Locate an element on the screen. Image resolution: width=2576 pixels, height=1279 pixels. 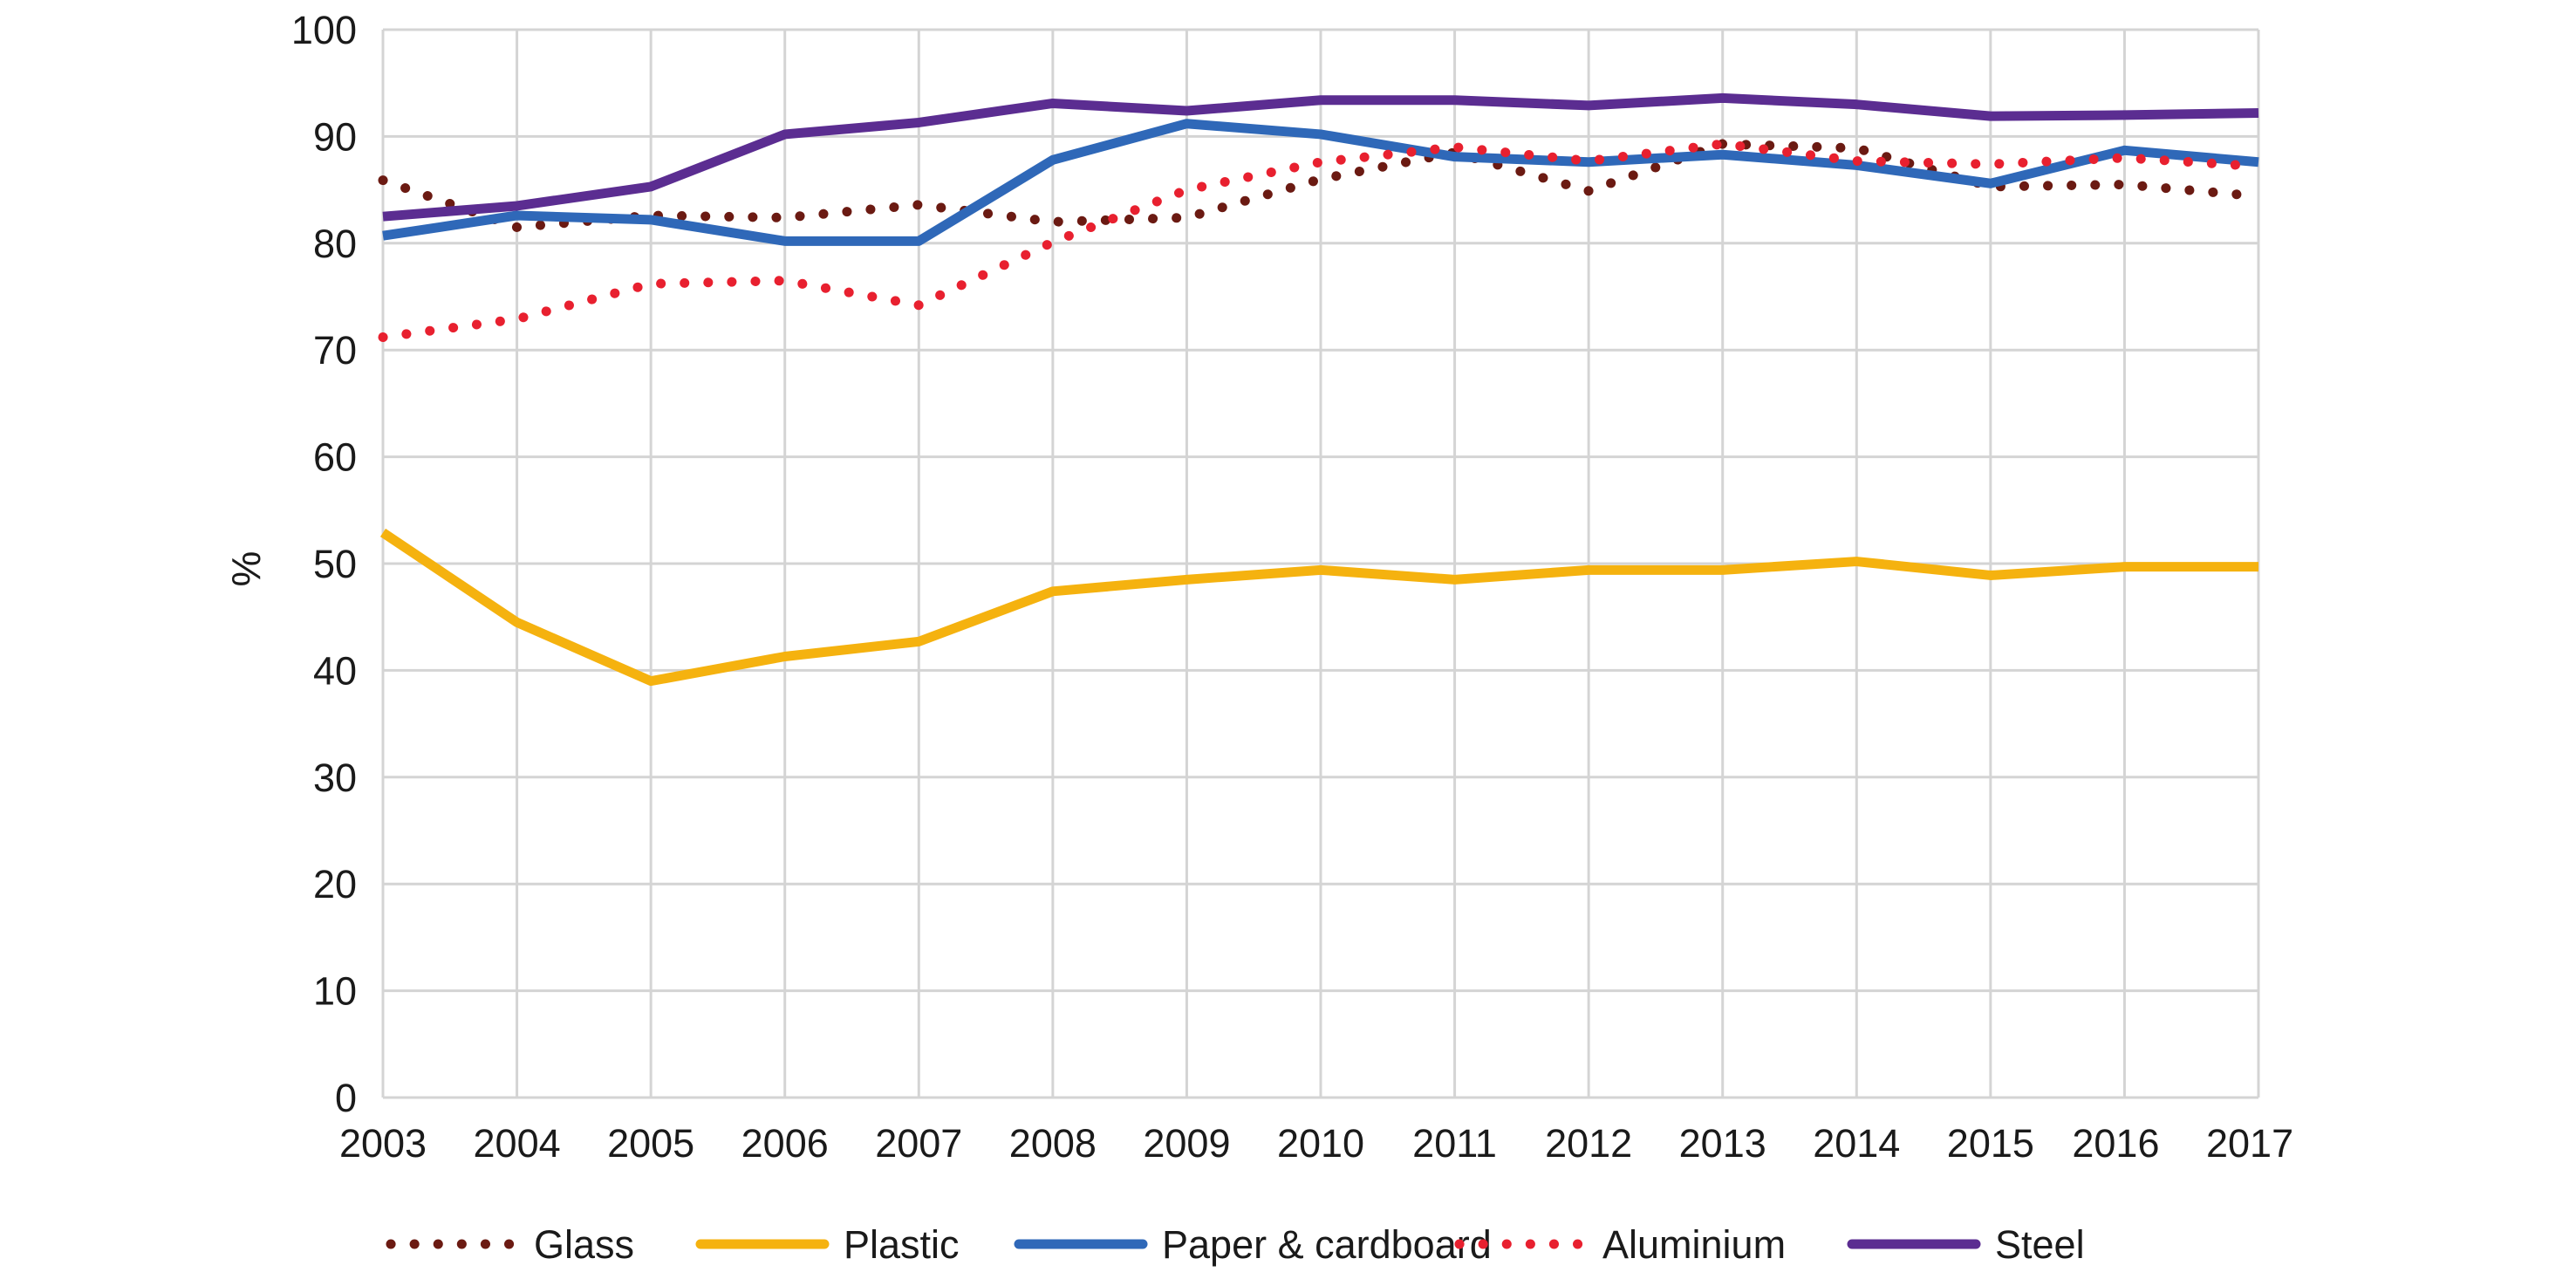
y-tick-label: 80 is located at coordinates (335, 244).